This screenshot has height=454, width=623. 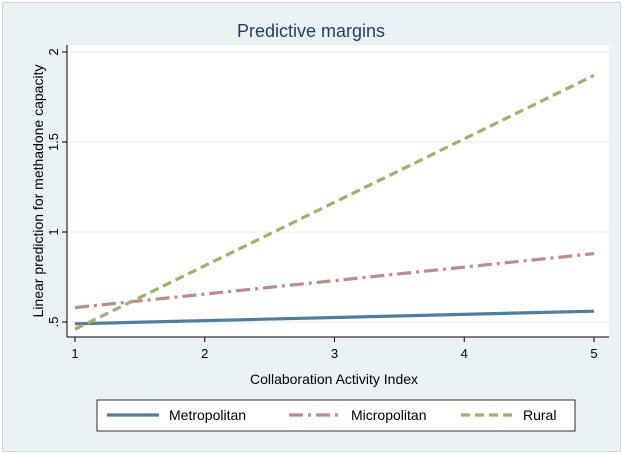 What do you see at coordinates (53, 322) in the screenshot?
I see `y-tick-label: .5` at bounding box center [53, 322].